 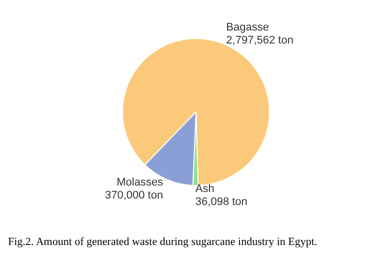 I want to click on slice-label: Bagasse, so click(x=247, y=28).